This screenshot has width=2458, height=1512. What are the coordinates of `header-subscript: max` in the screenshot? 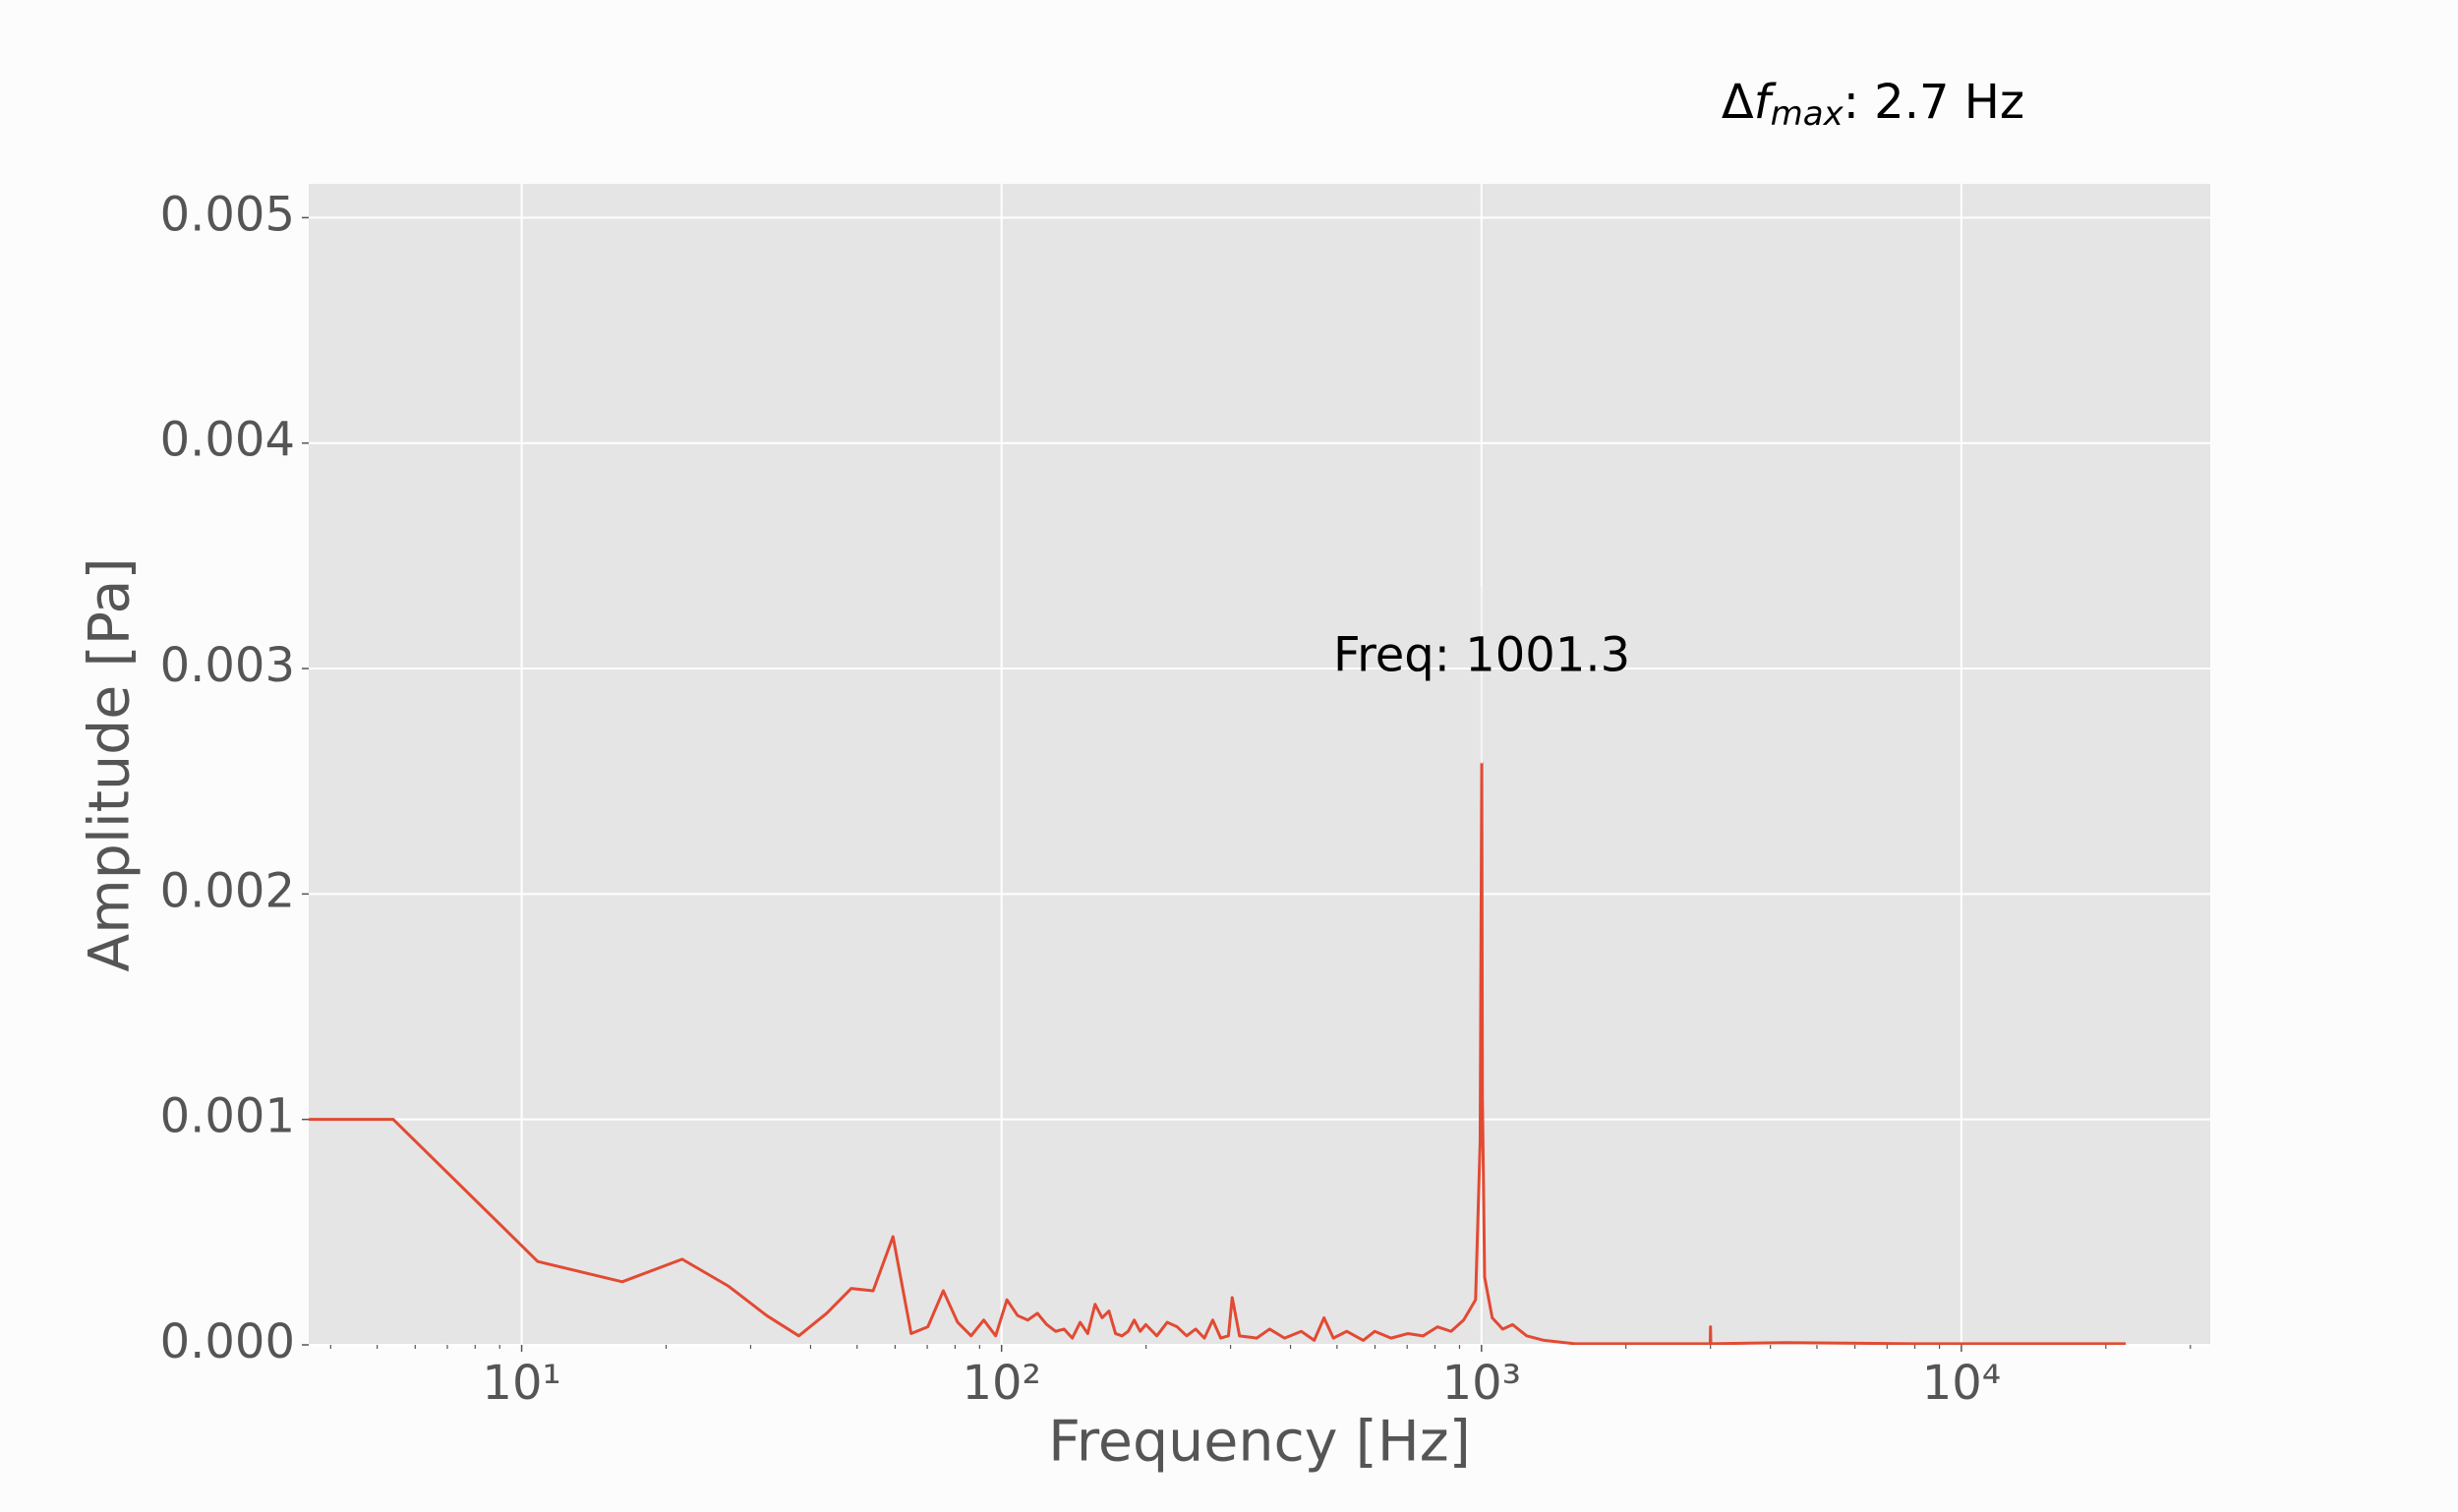 It's located at (1807, 114).